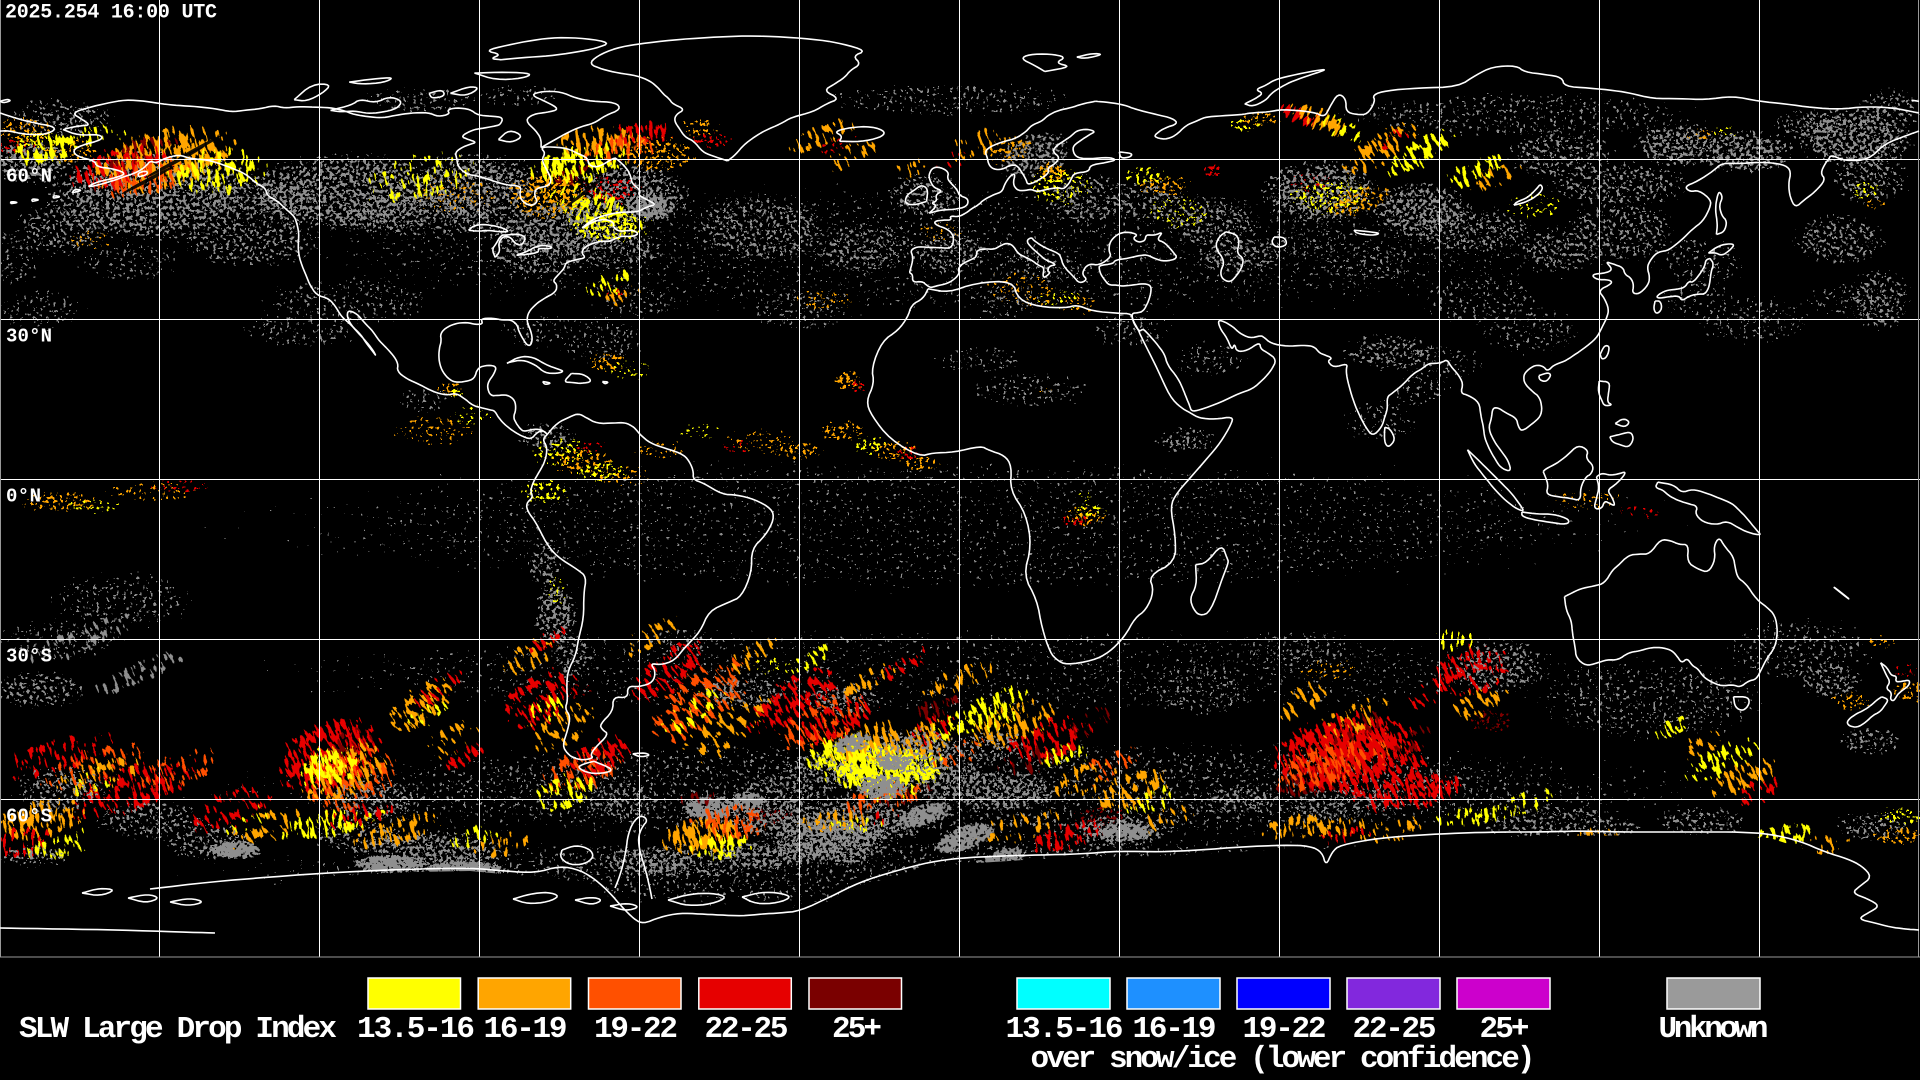 The image size is (1920, 1080). I want to click on svg-text: Unknown, so click(1714, 1029).